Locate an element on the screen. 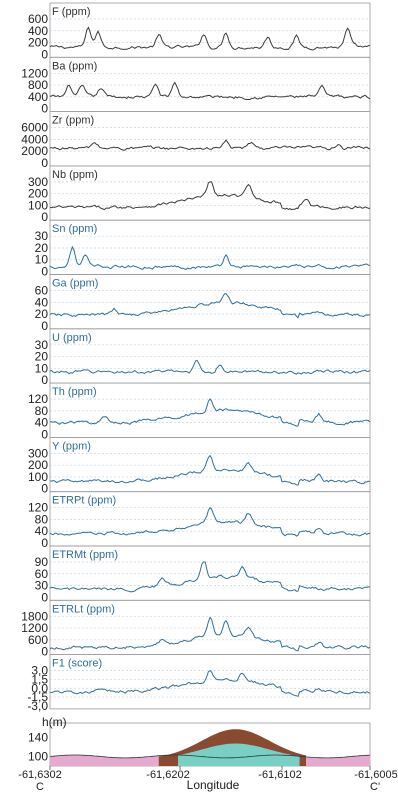  terrain-teal-unit is located at coordinates (239, 754).